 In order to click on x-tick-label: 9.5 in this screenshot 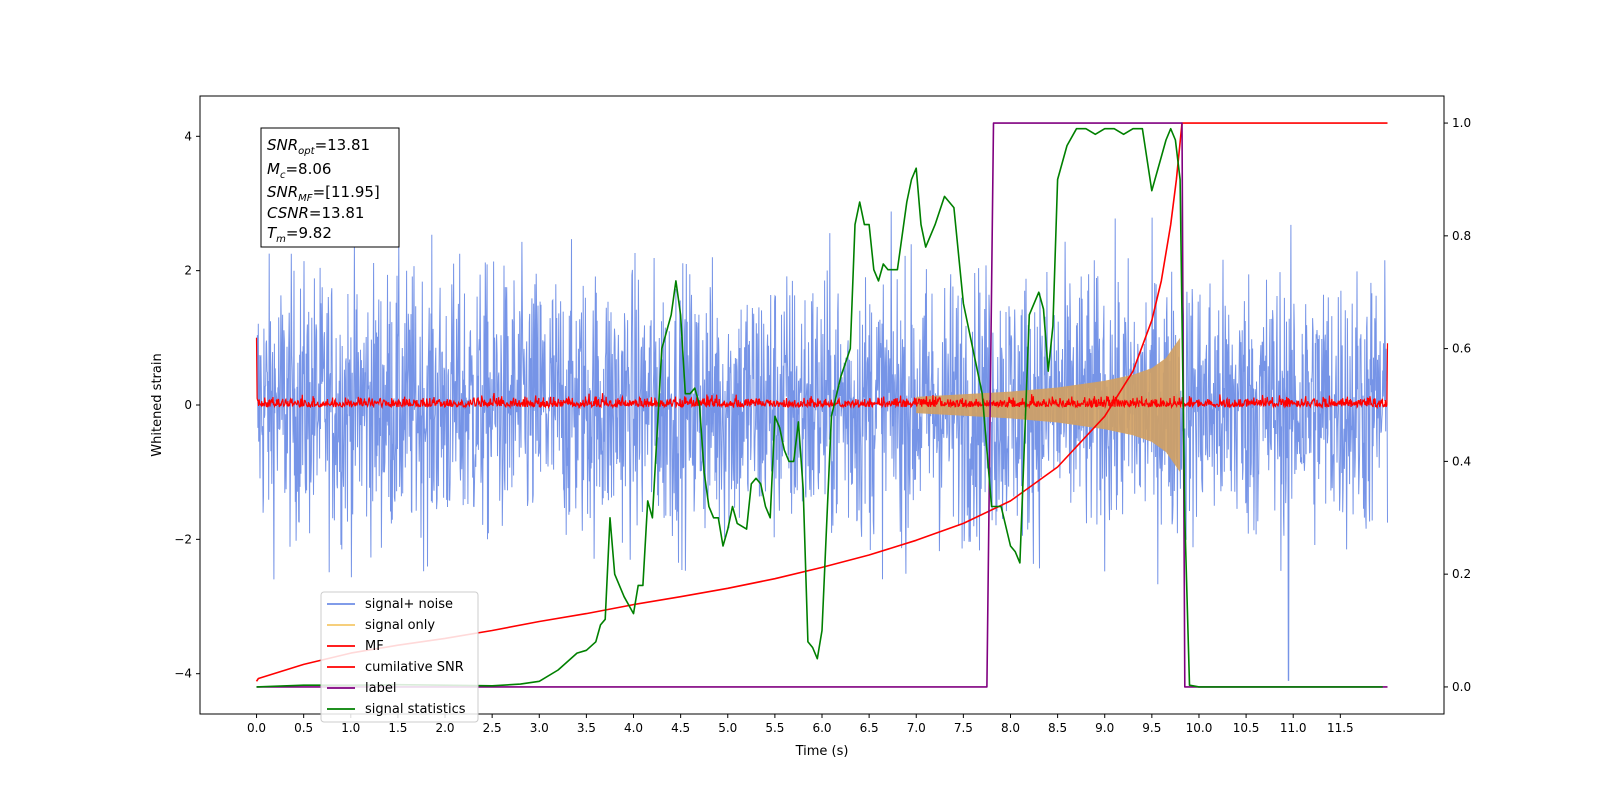, I will do `click(1151, 728)`.